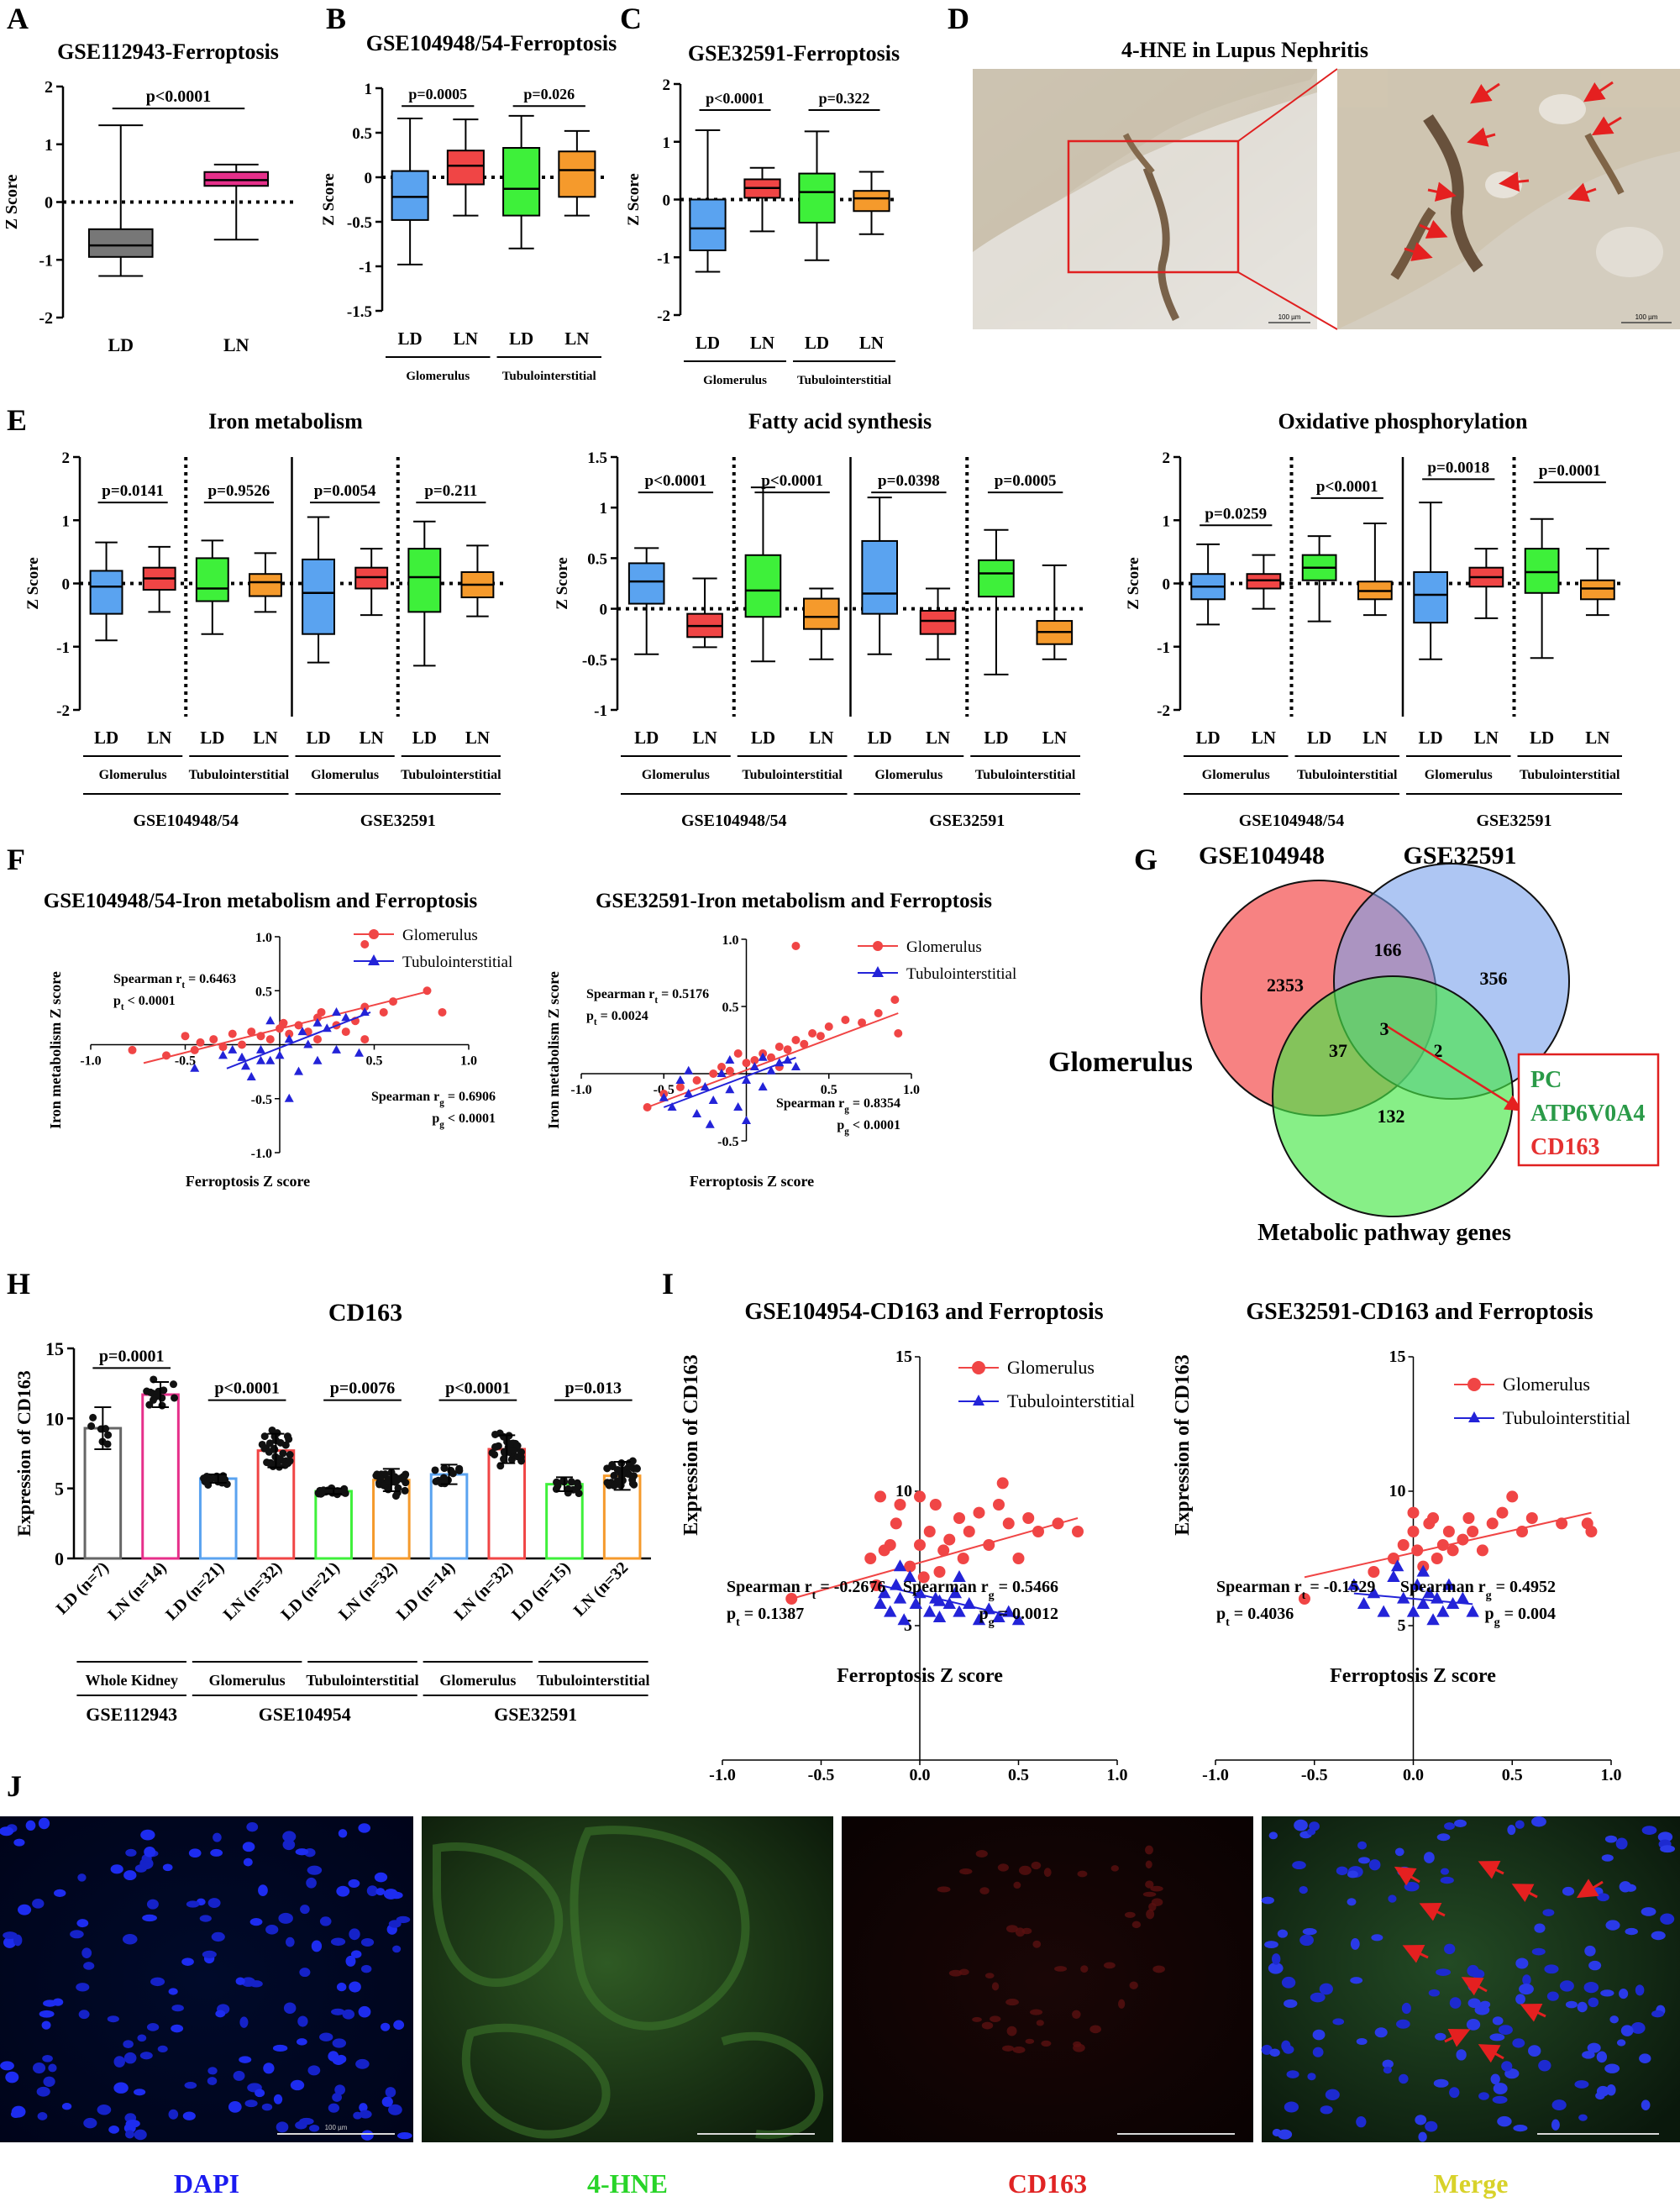 The width and height of the screenshot is (1680, 2207). Describe the element at coordinates (369, 90) in the screenshot. I see `y-tick-label: 1` at that location.